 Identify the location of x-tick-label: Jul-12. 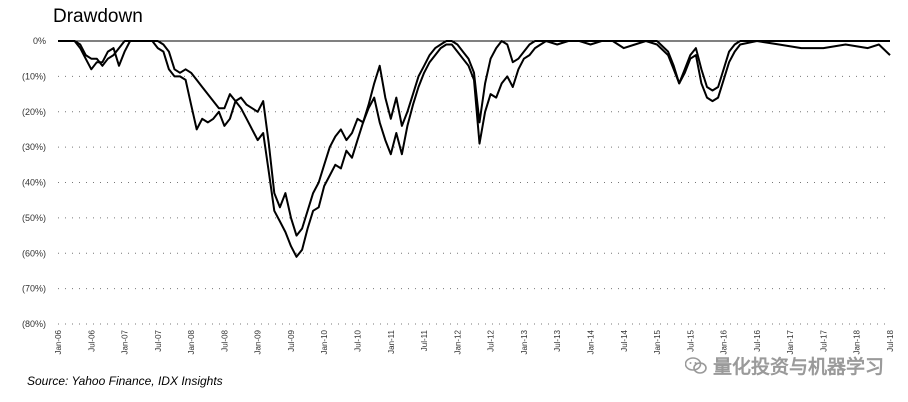
(491, 340).